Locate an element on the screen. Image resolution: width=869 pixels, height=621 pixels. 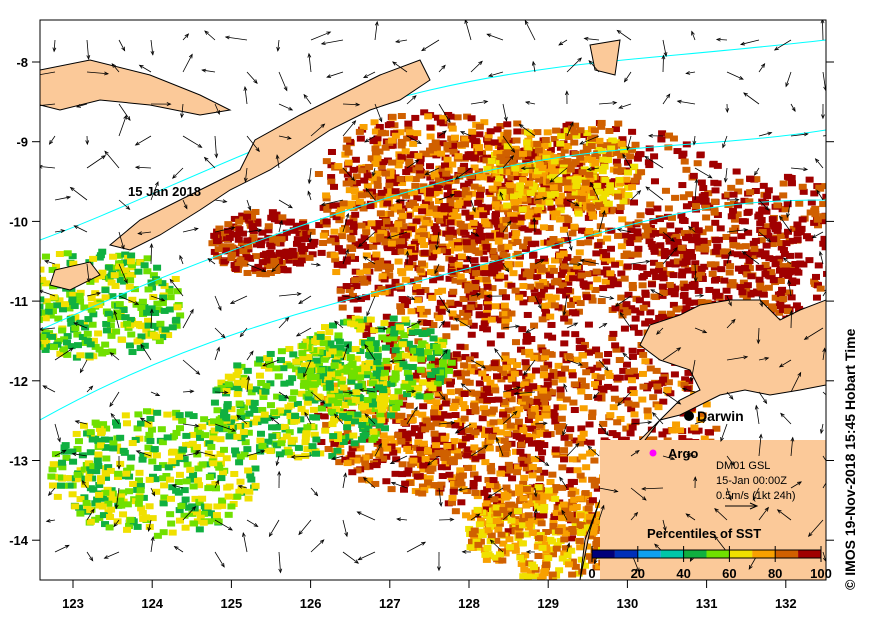
lon-tick-label: 124 is located at coordinates (152, 603).